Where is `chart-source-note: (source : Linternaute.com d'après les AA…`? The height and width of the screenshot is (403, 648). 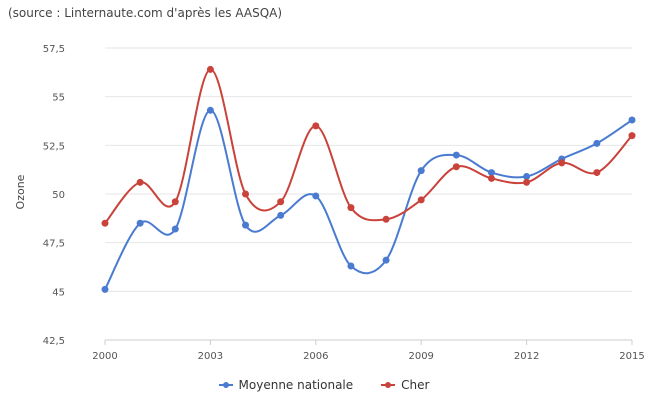 chart-source-note: (source : Linternaute.com d'après les AA… is located at coordinates (145, 13).